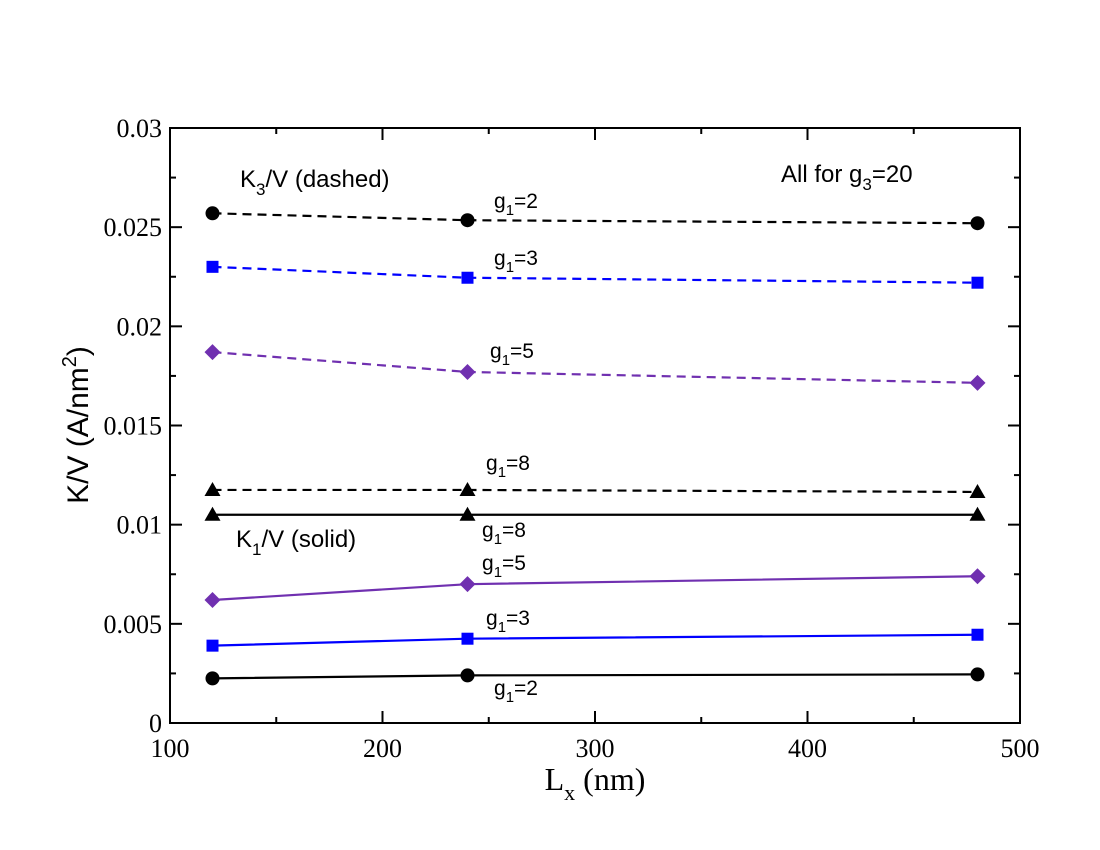 The image size is (1100, 850). Describe the element at coordinates (508, 466) in the screenshot. I see `series-label-k3-g1-8: g1=8` at that location.